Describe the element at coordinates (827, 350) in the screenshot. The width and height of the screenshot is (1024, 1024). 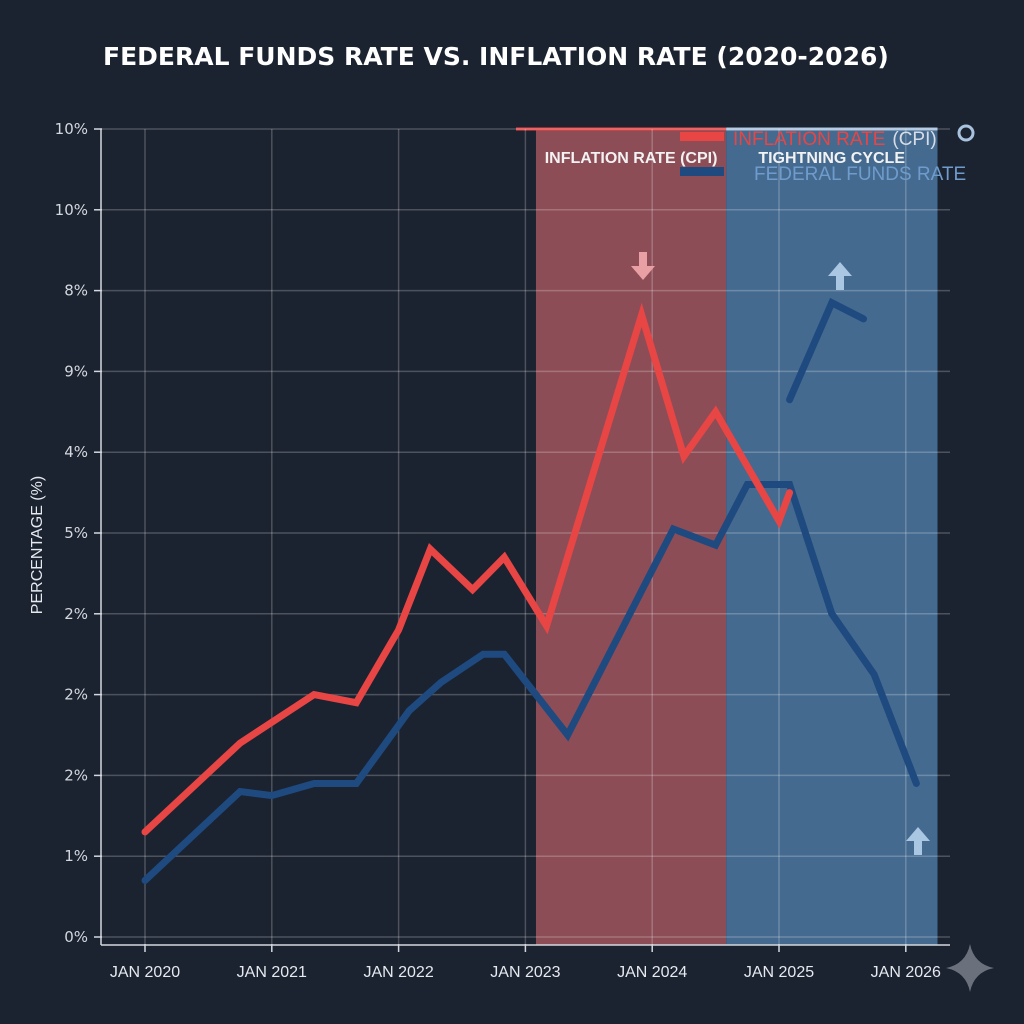
I see `series-line-fed-funds-segment` at that location.